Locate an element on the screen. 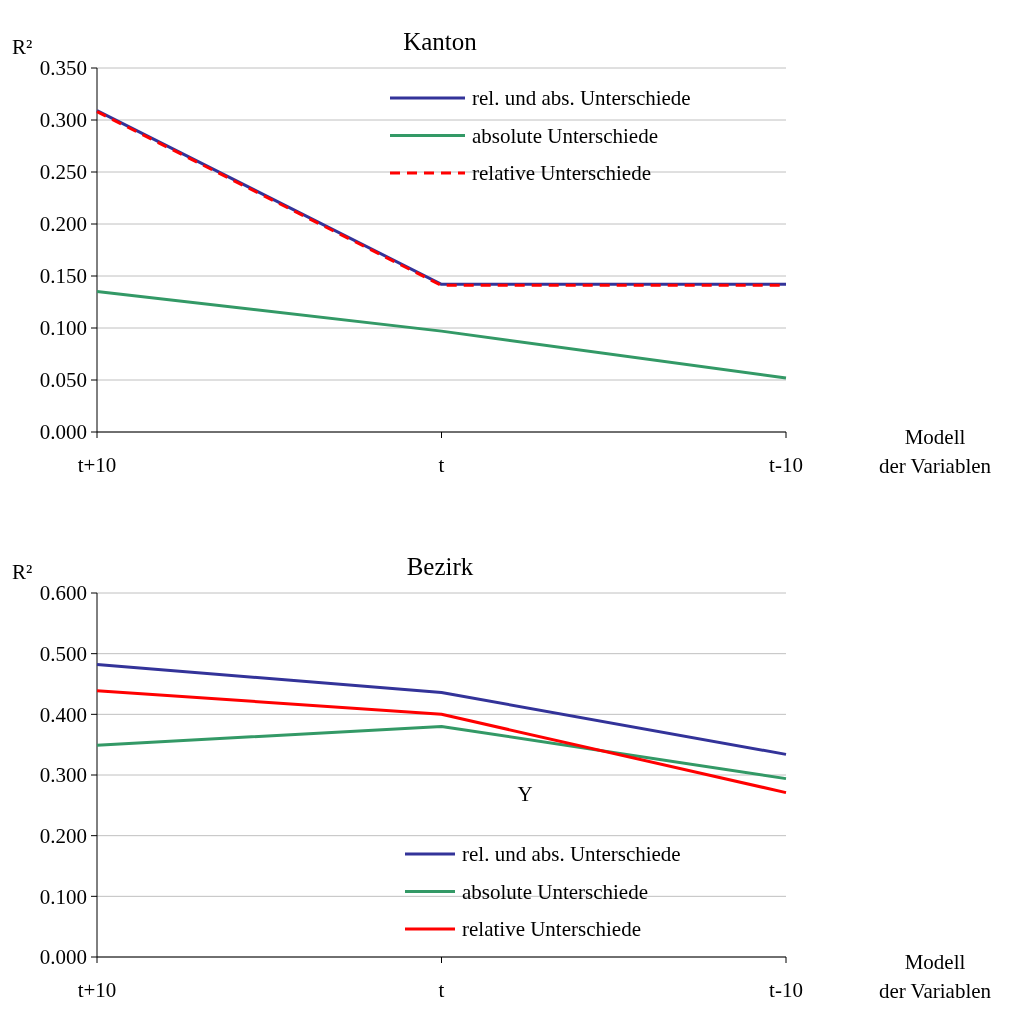  annotation: Y is located at coordinates (525, 794).